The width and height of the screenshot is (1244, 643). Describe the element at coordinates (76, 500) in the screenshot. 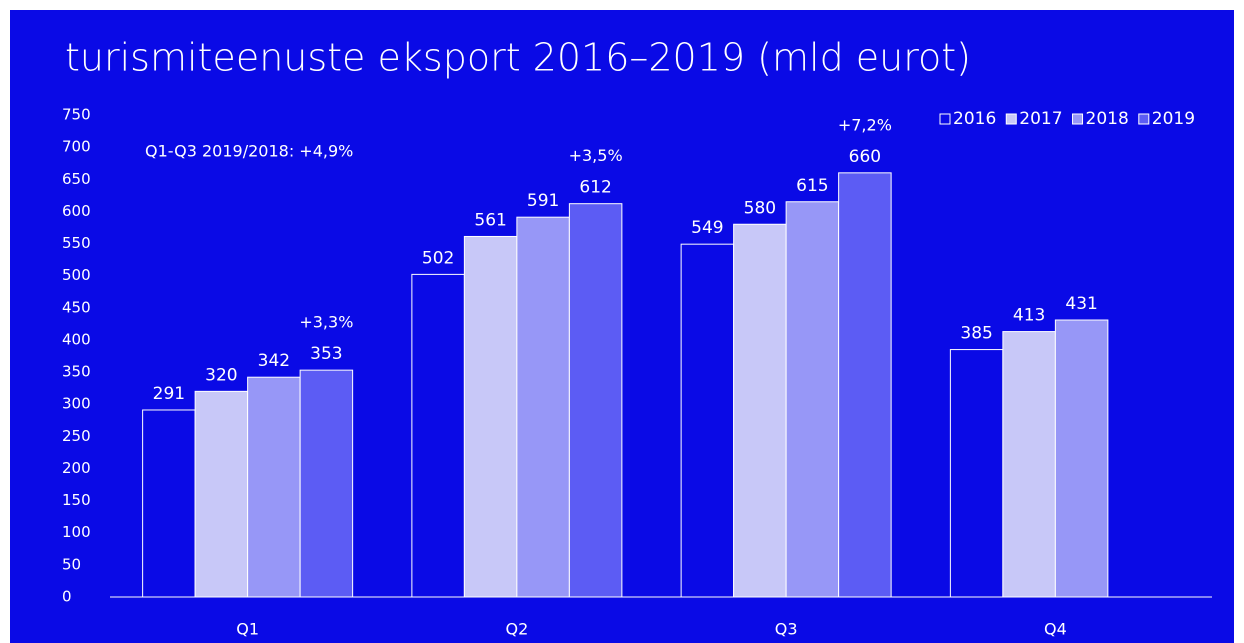

I see `y-tick-label: 150` at that location.